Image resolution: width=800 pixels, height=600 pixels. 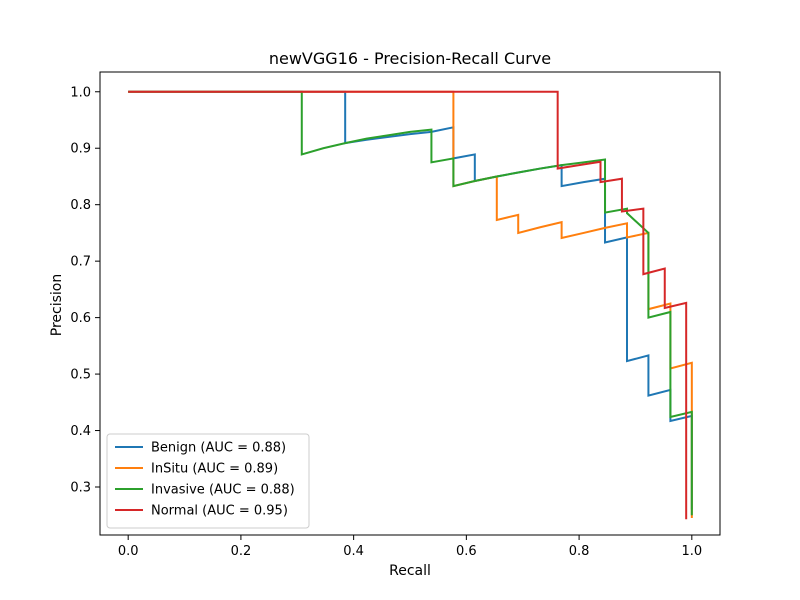 What do you see at coordinates (80, 262) in the screenshot?
I see `y-tick-label: 0.7` at bounding box center [80, 262].